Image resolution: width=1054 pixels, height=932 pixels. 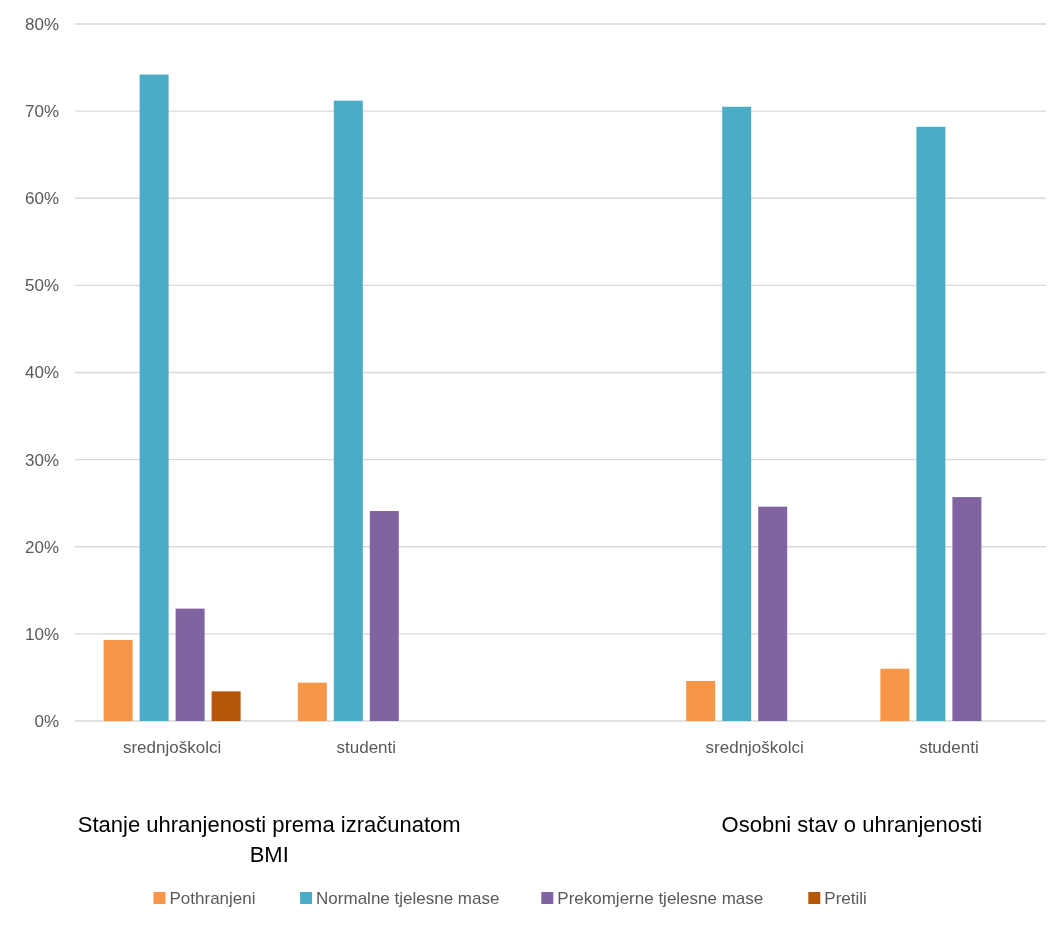 I want to click on legend-label: Pretili, so click(x=845, y=898).